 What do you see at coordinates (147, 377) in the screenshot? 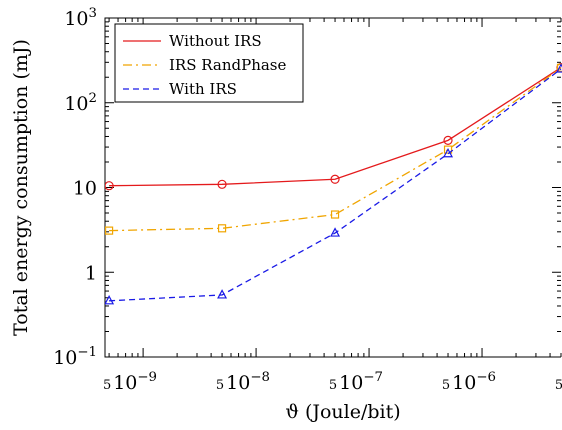
I see `x-tick-label-exponent: −9` at bounding box center [147, 377].